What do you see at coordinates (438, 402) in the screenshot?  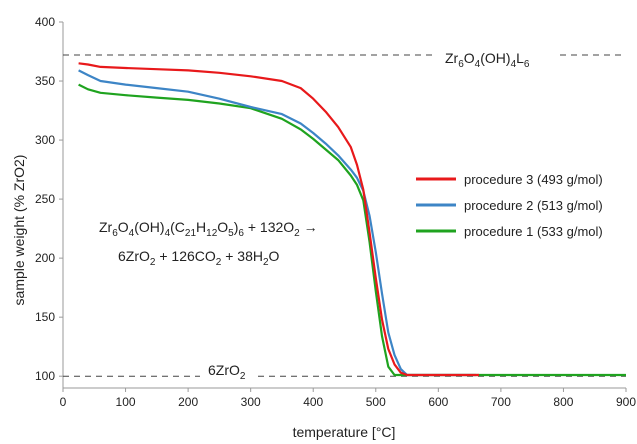 I see `x-tick-label: 600` at bounding box center [438, 402].